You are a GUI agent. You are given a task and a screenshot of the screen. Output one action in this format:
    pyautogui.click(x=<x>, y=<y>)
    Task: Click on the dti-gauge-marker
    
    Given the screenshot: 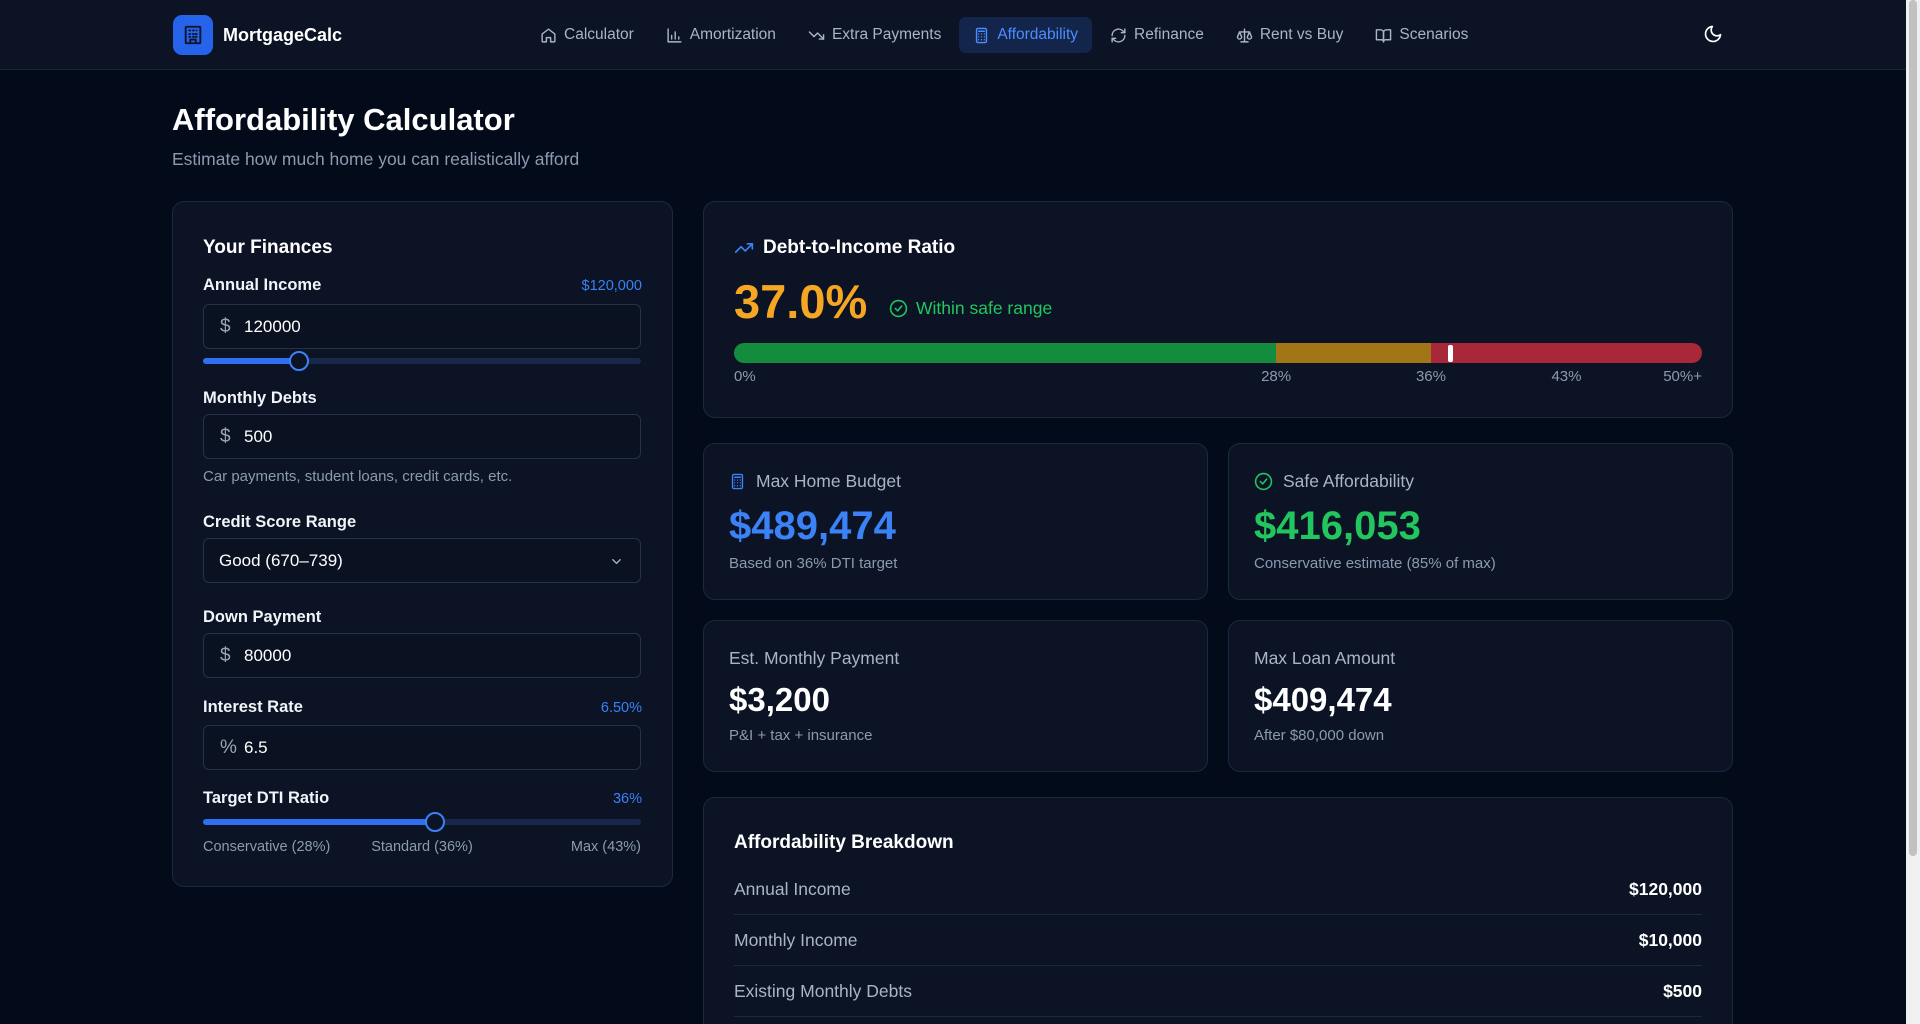 What is the action you would take?
    pyautogui.click(x=1451, y=353)
    